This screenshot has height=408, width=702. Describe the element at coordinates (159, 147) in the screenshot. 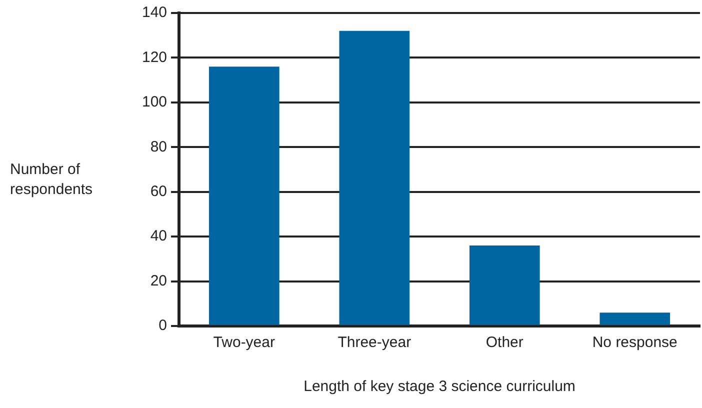

I see `y-tick-label: 80` at that location.